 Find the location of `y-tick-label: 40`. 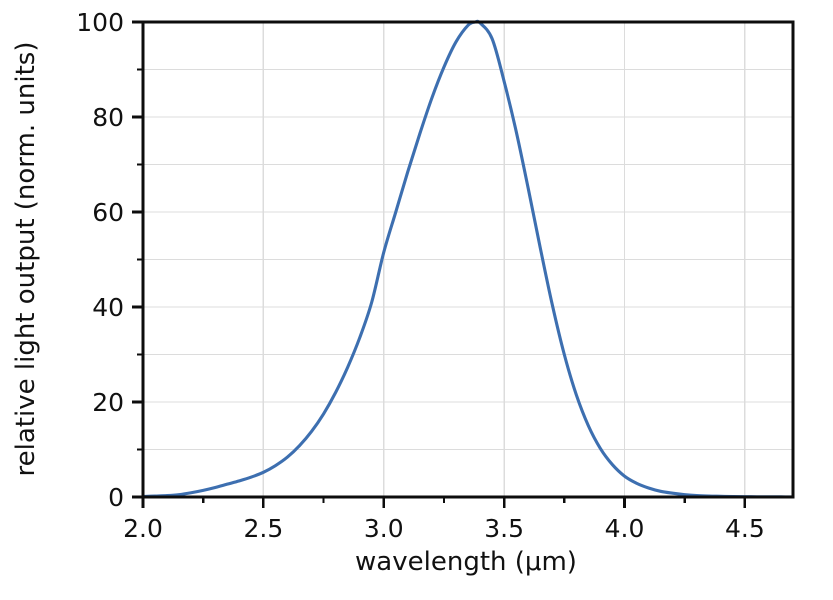

y-tick-label: 40 is located at coordinates (108, 307).